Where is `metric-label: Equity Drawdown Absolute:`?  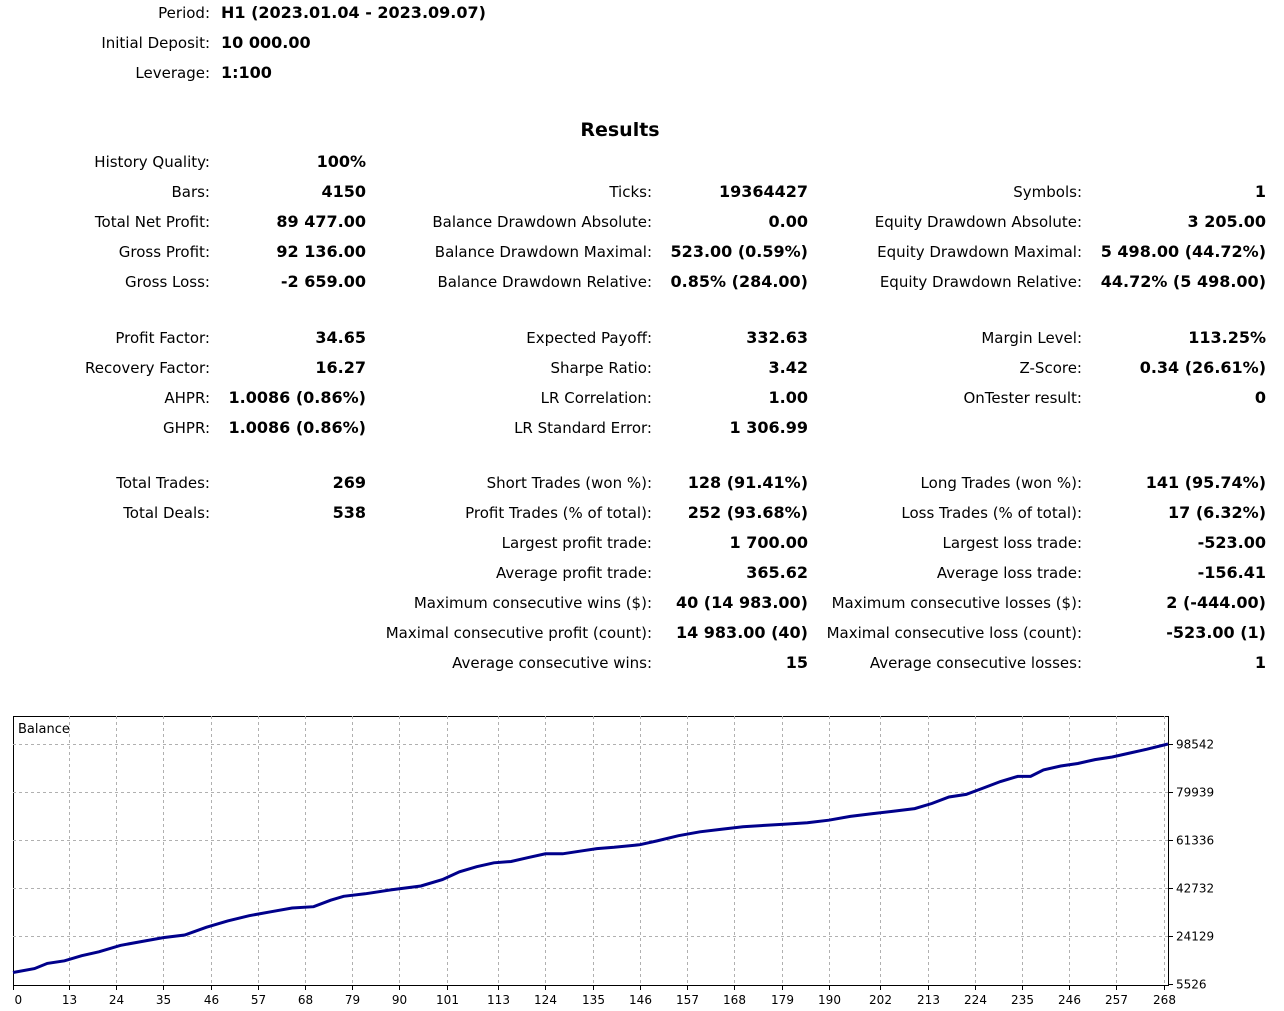 metric-label: Equity Drawdown Absolute: is located at coordinates (978, 222).